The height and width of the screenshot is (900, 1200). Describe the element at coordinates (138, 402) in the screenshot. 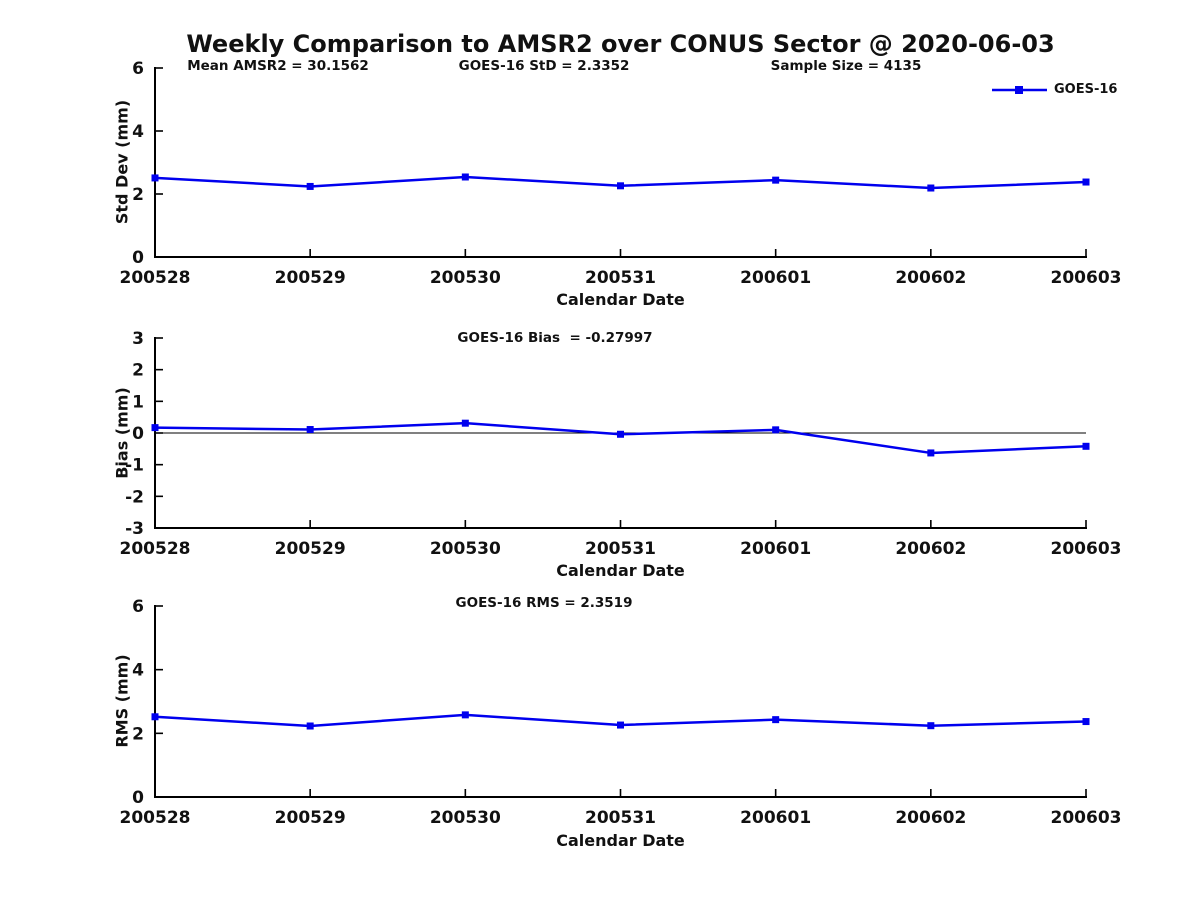

I see `svg-text: 1` at that location.